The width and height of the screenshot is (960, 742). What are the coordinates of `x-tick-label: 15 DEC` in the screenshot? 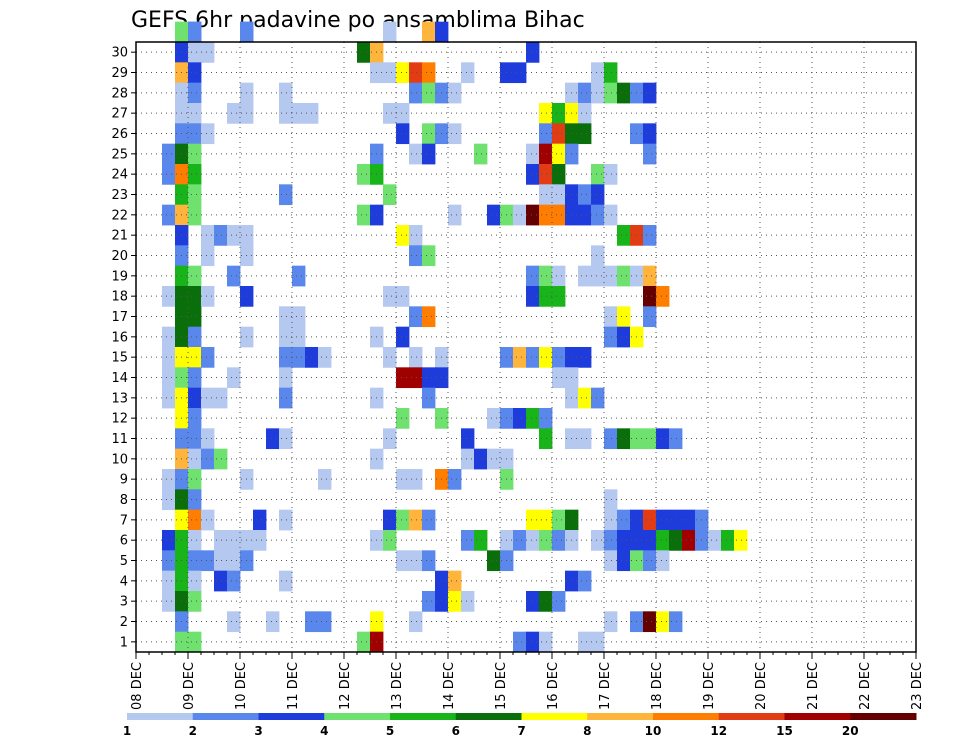 It's located at (501, 686).